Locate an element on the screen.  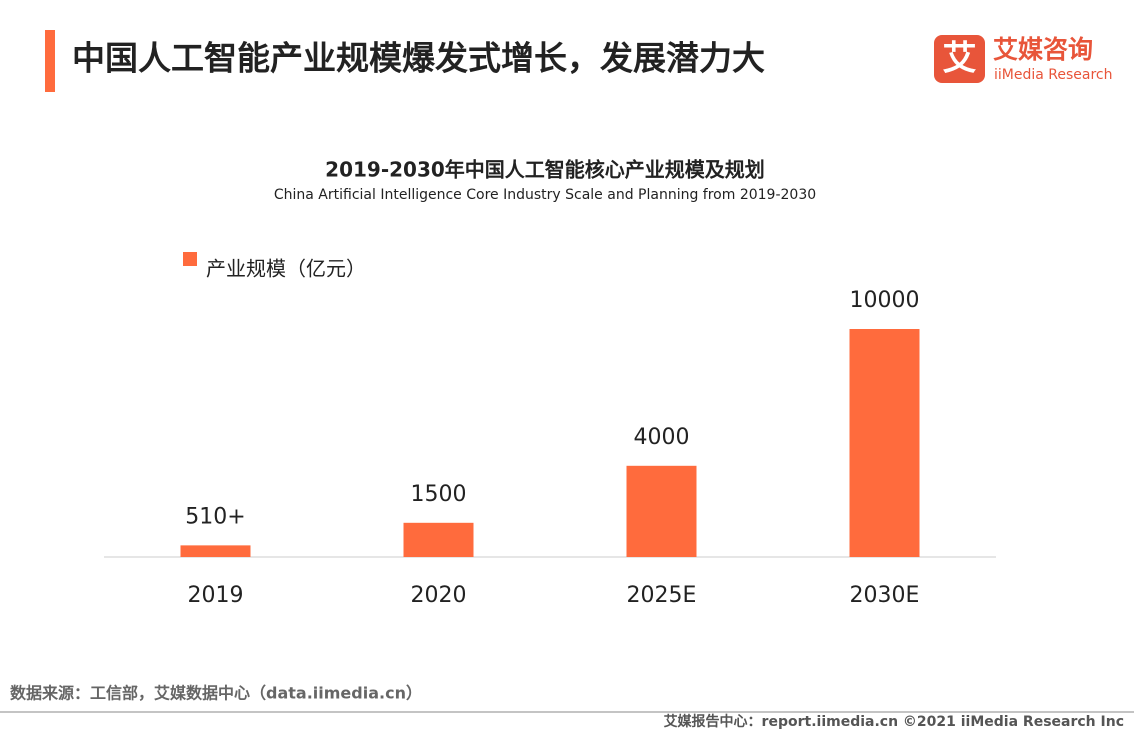
value-label: 4000 is located at coordinates (662, 437).